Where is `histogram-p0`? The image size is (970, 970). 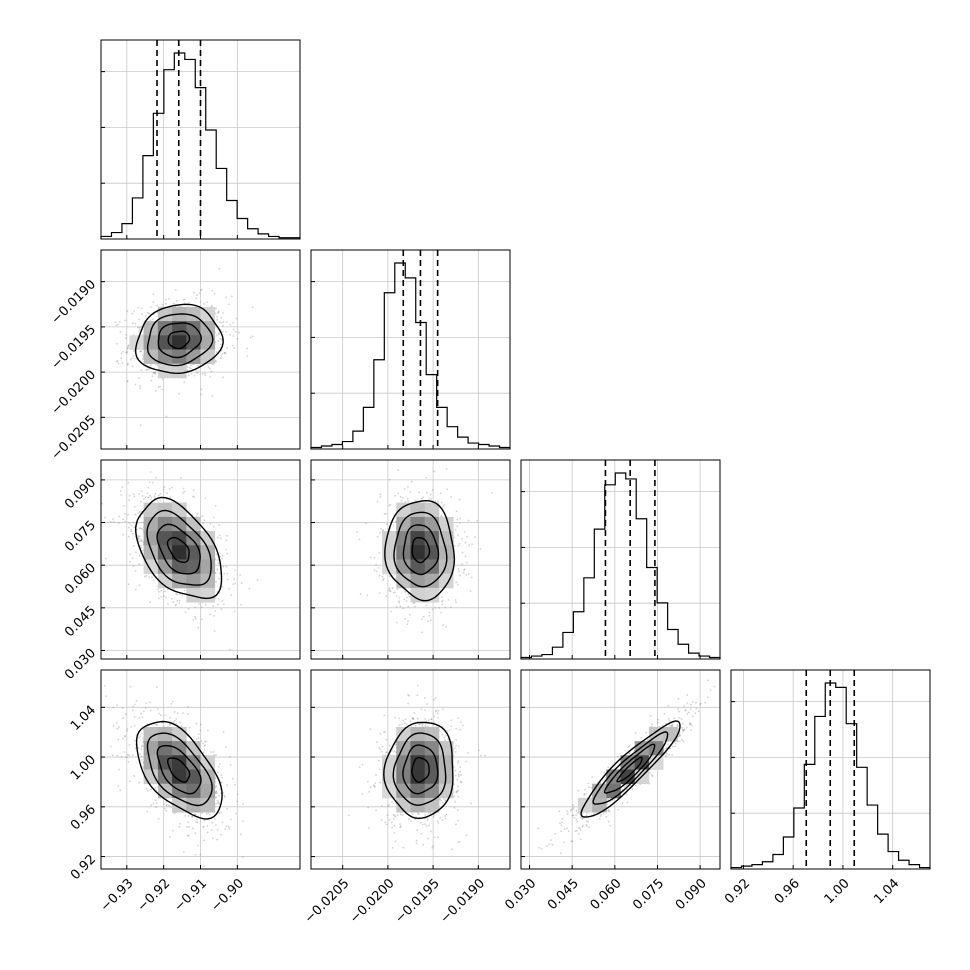 histogram-p0 is located at coordinates (200, 145).